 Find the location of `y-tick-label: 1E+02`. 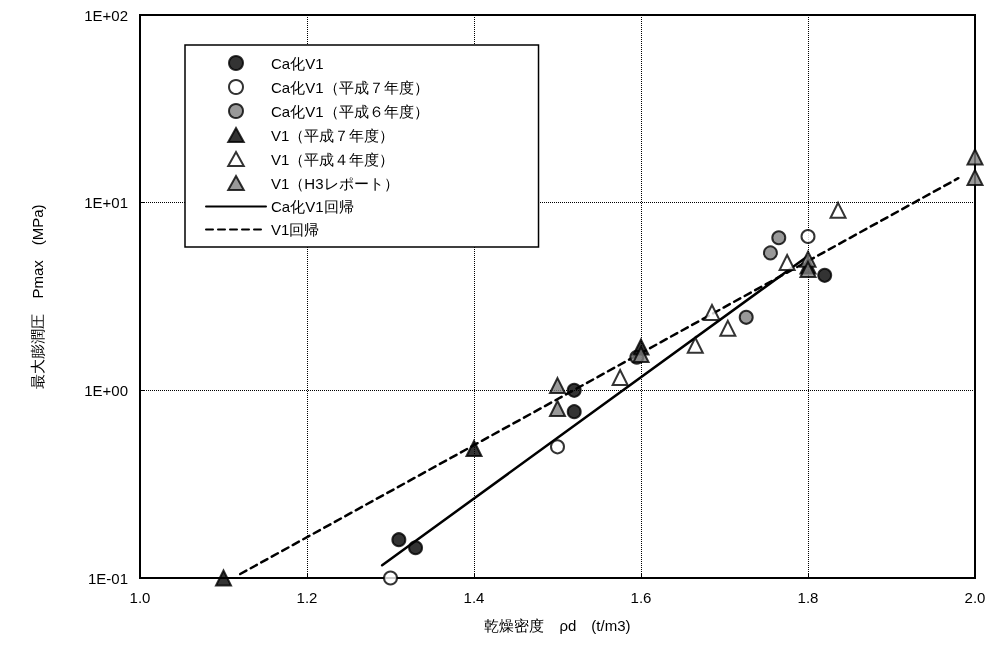

y-tick-label: 1E+02 is located at coordinates (106, 15).